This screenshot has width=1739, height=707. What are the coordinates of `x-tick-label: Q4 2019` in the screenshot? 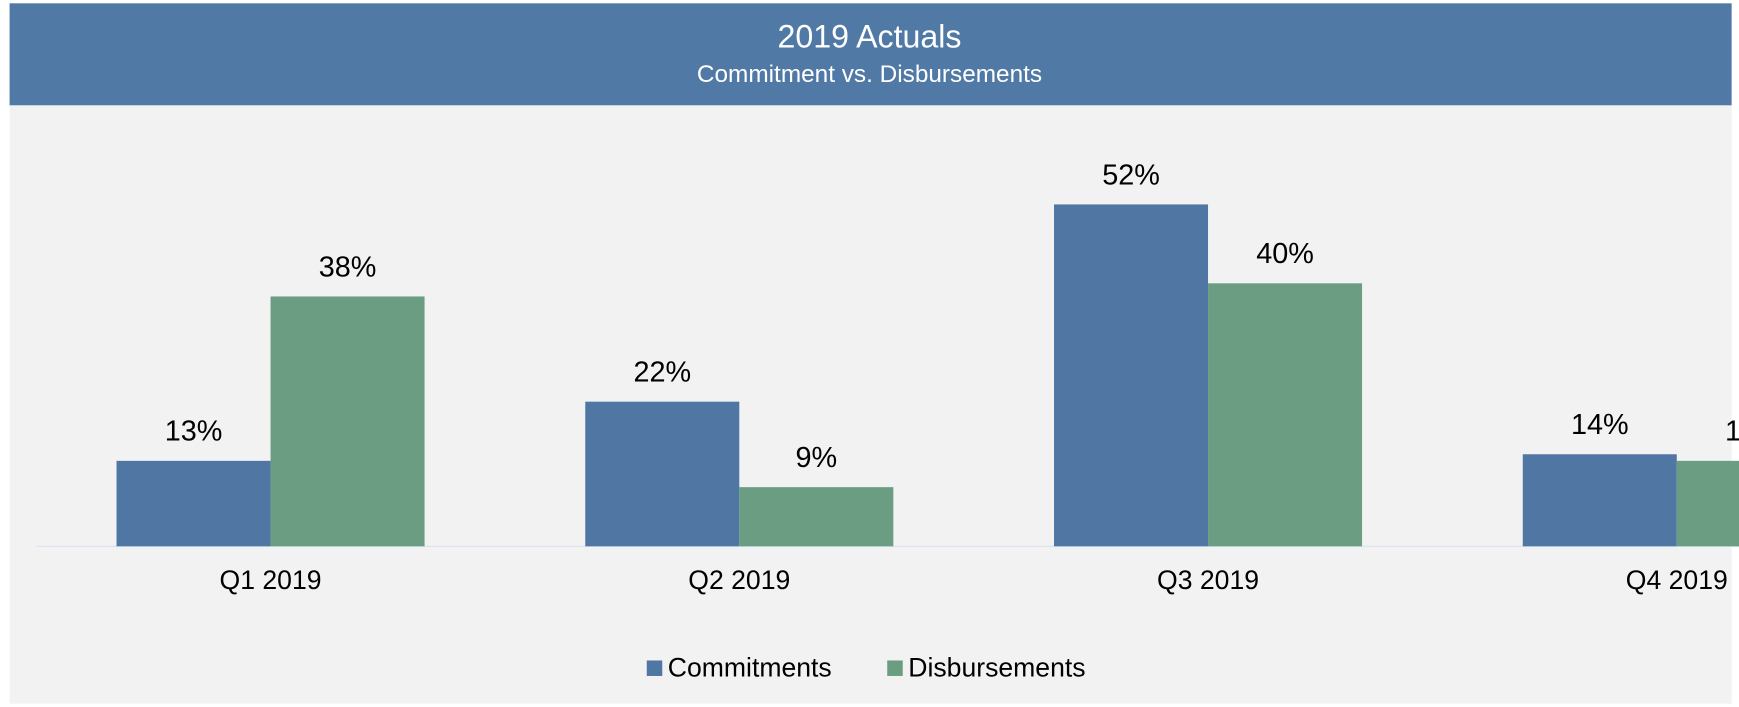 It's located at (1677, 580).